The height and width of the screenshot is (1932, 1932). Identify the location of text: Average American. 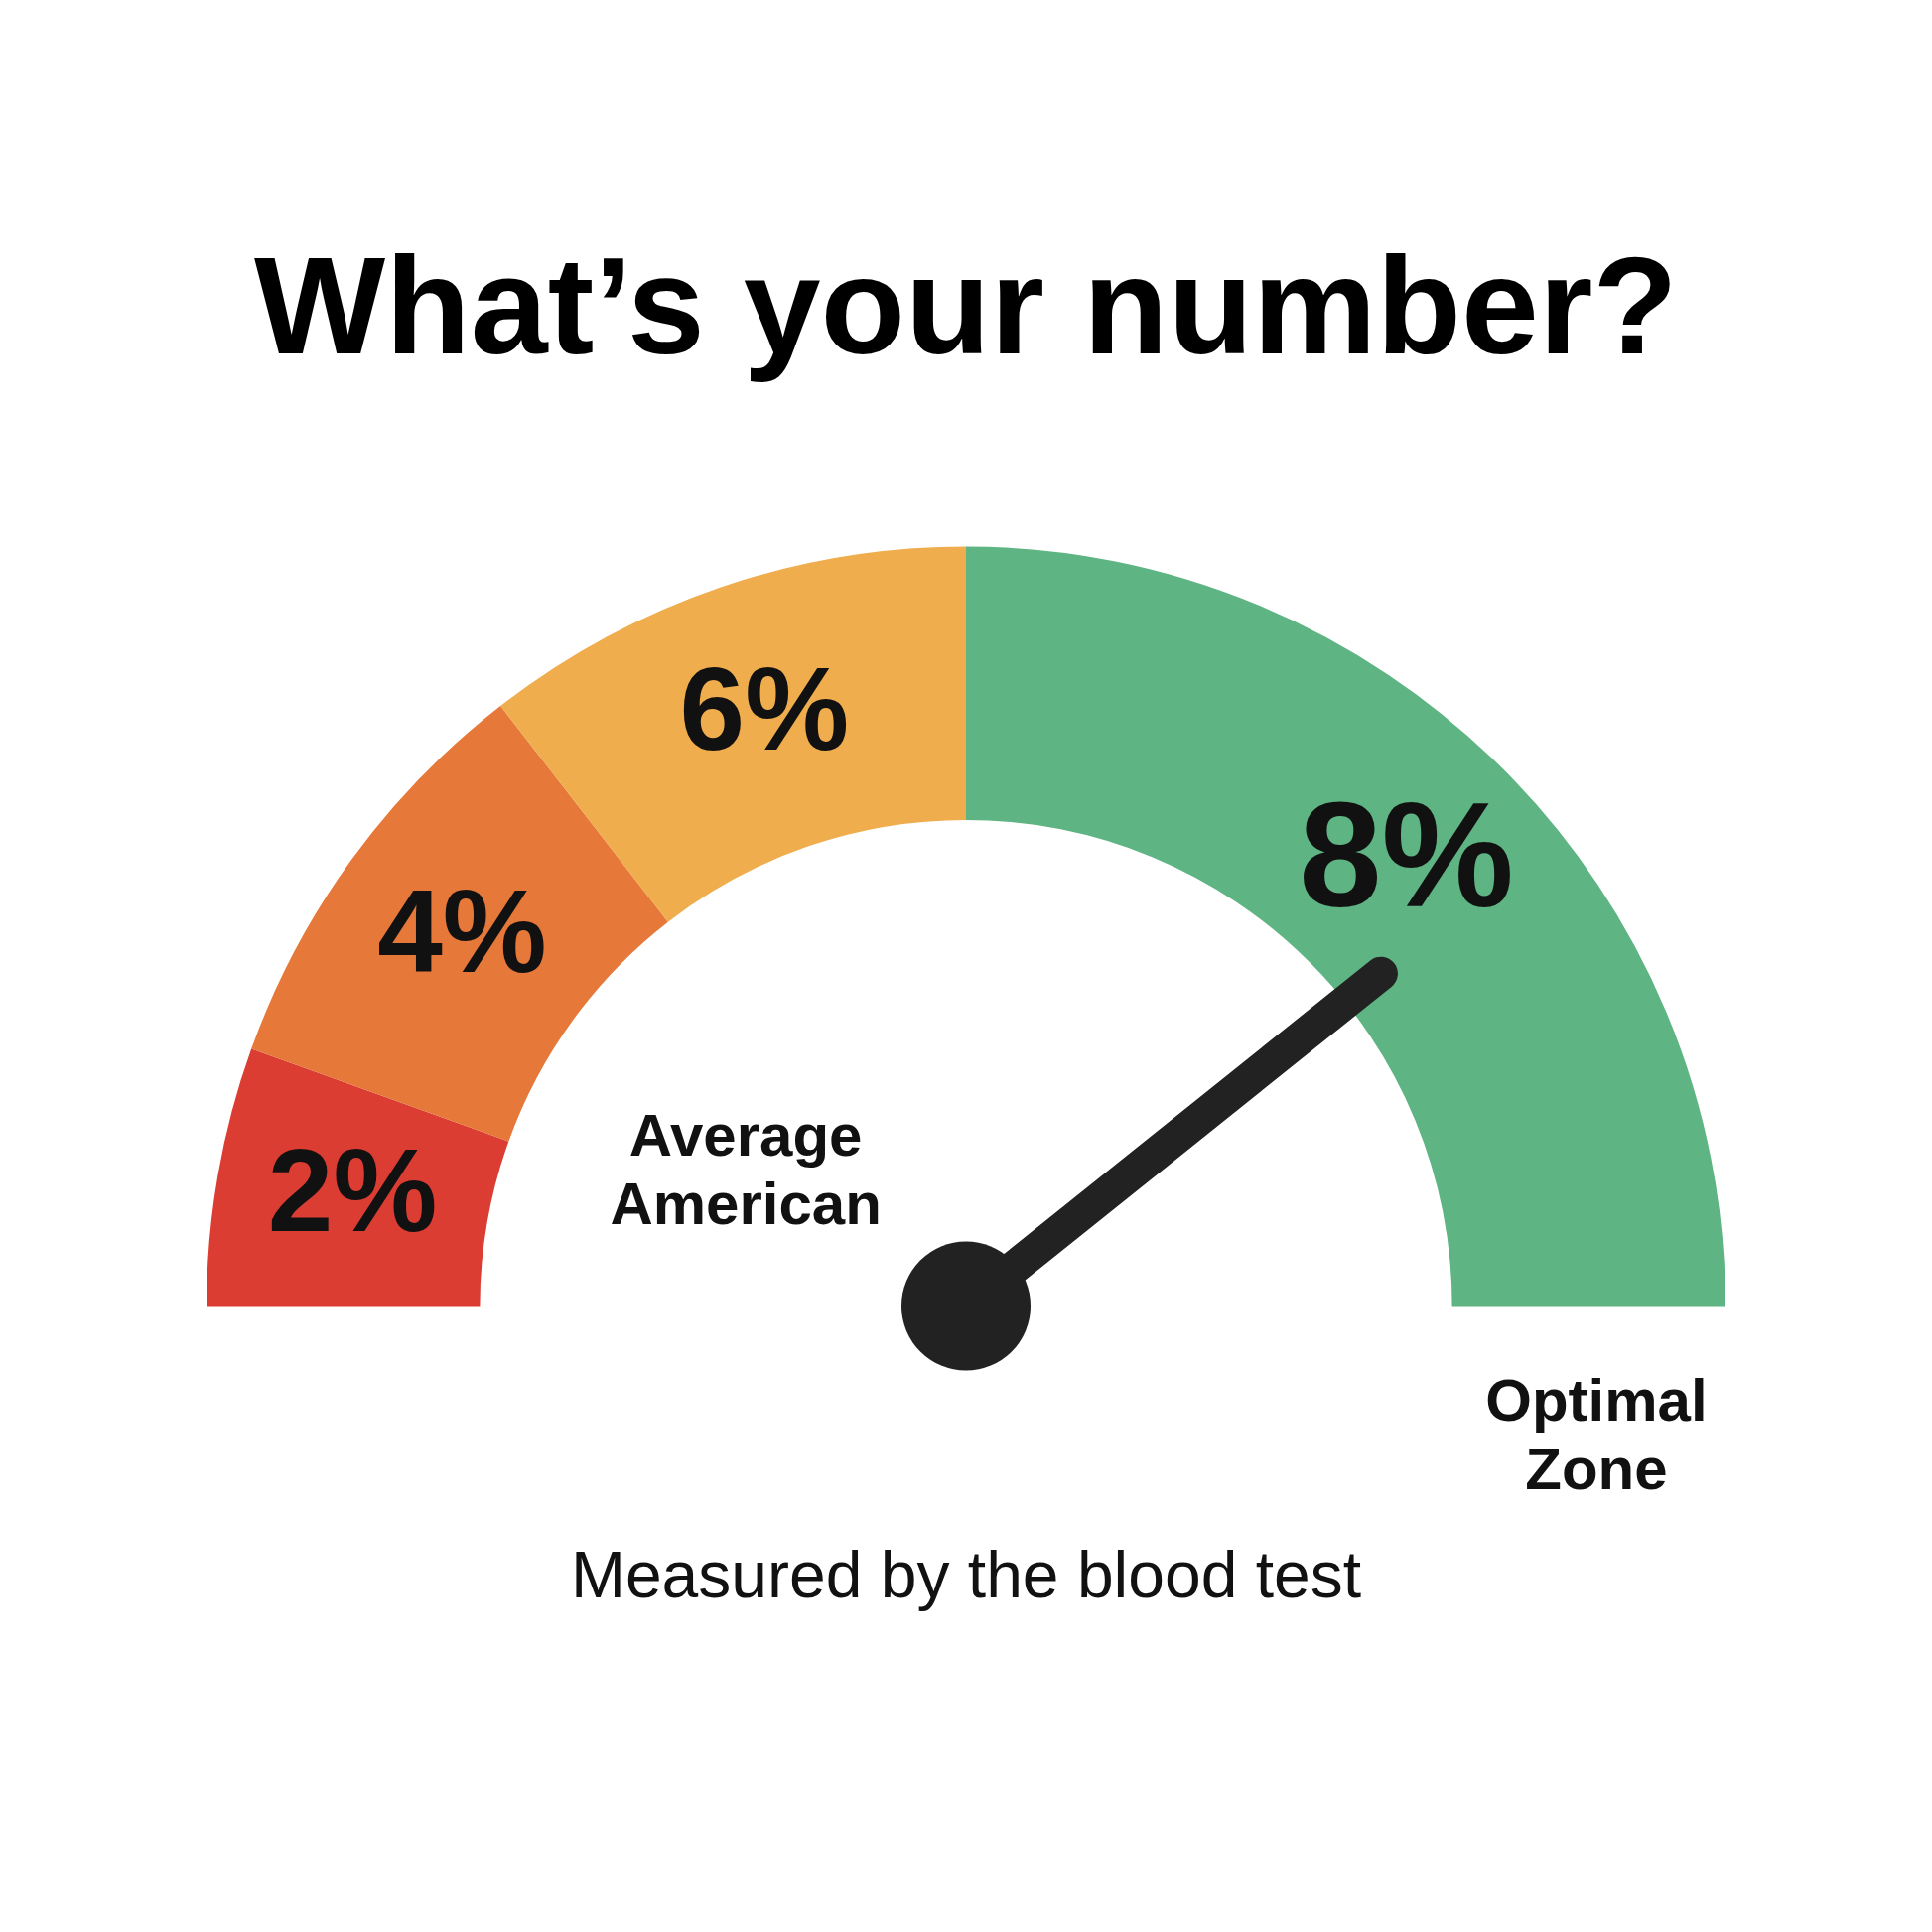
(746, 1169).